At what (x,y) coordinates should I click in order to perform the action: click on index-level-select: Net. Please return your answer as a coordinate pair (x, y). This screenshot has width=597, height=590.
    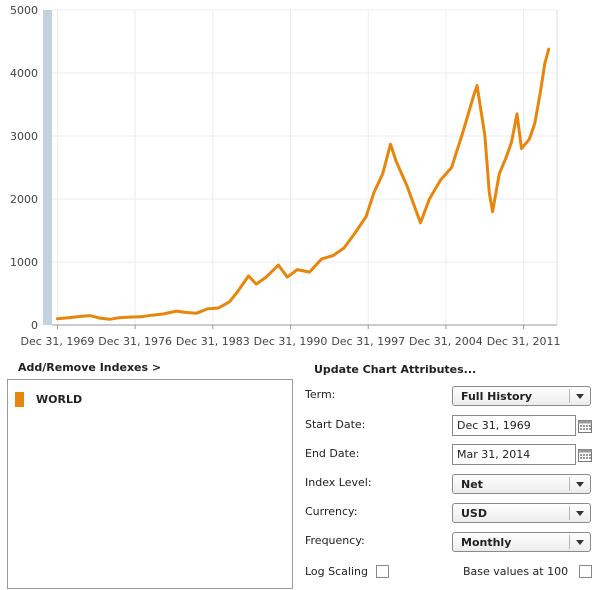
    Looking at the image, I should click on (521, 484).